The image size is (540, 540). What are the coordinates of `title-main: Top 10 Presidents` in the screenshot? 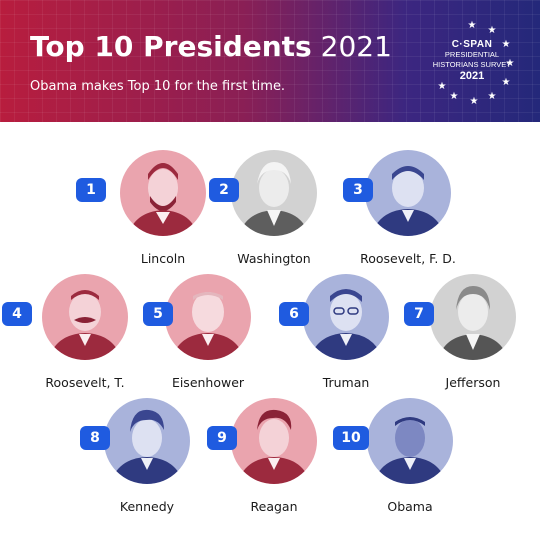 It's located at (171, 46).